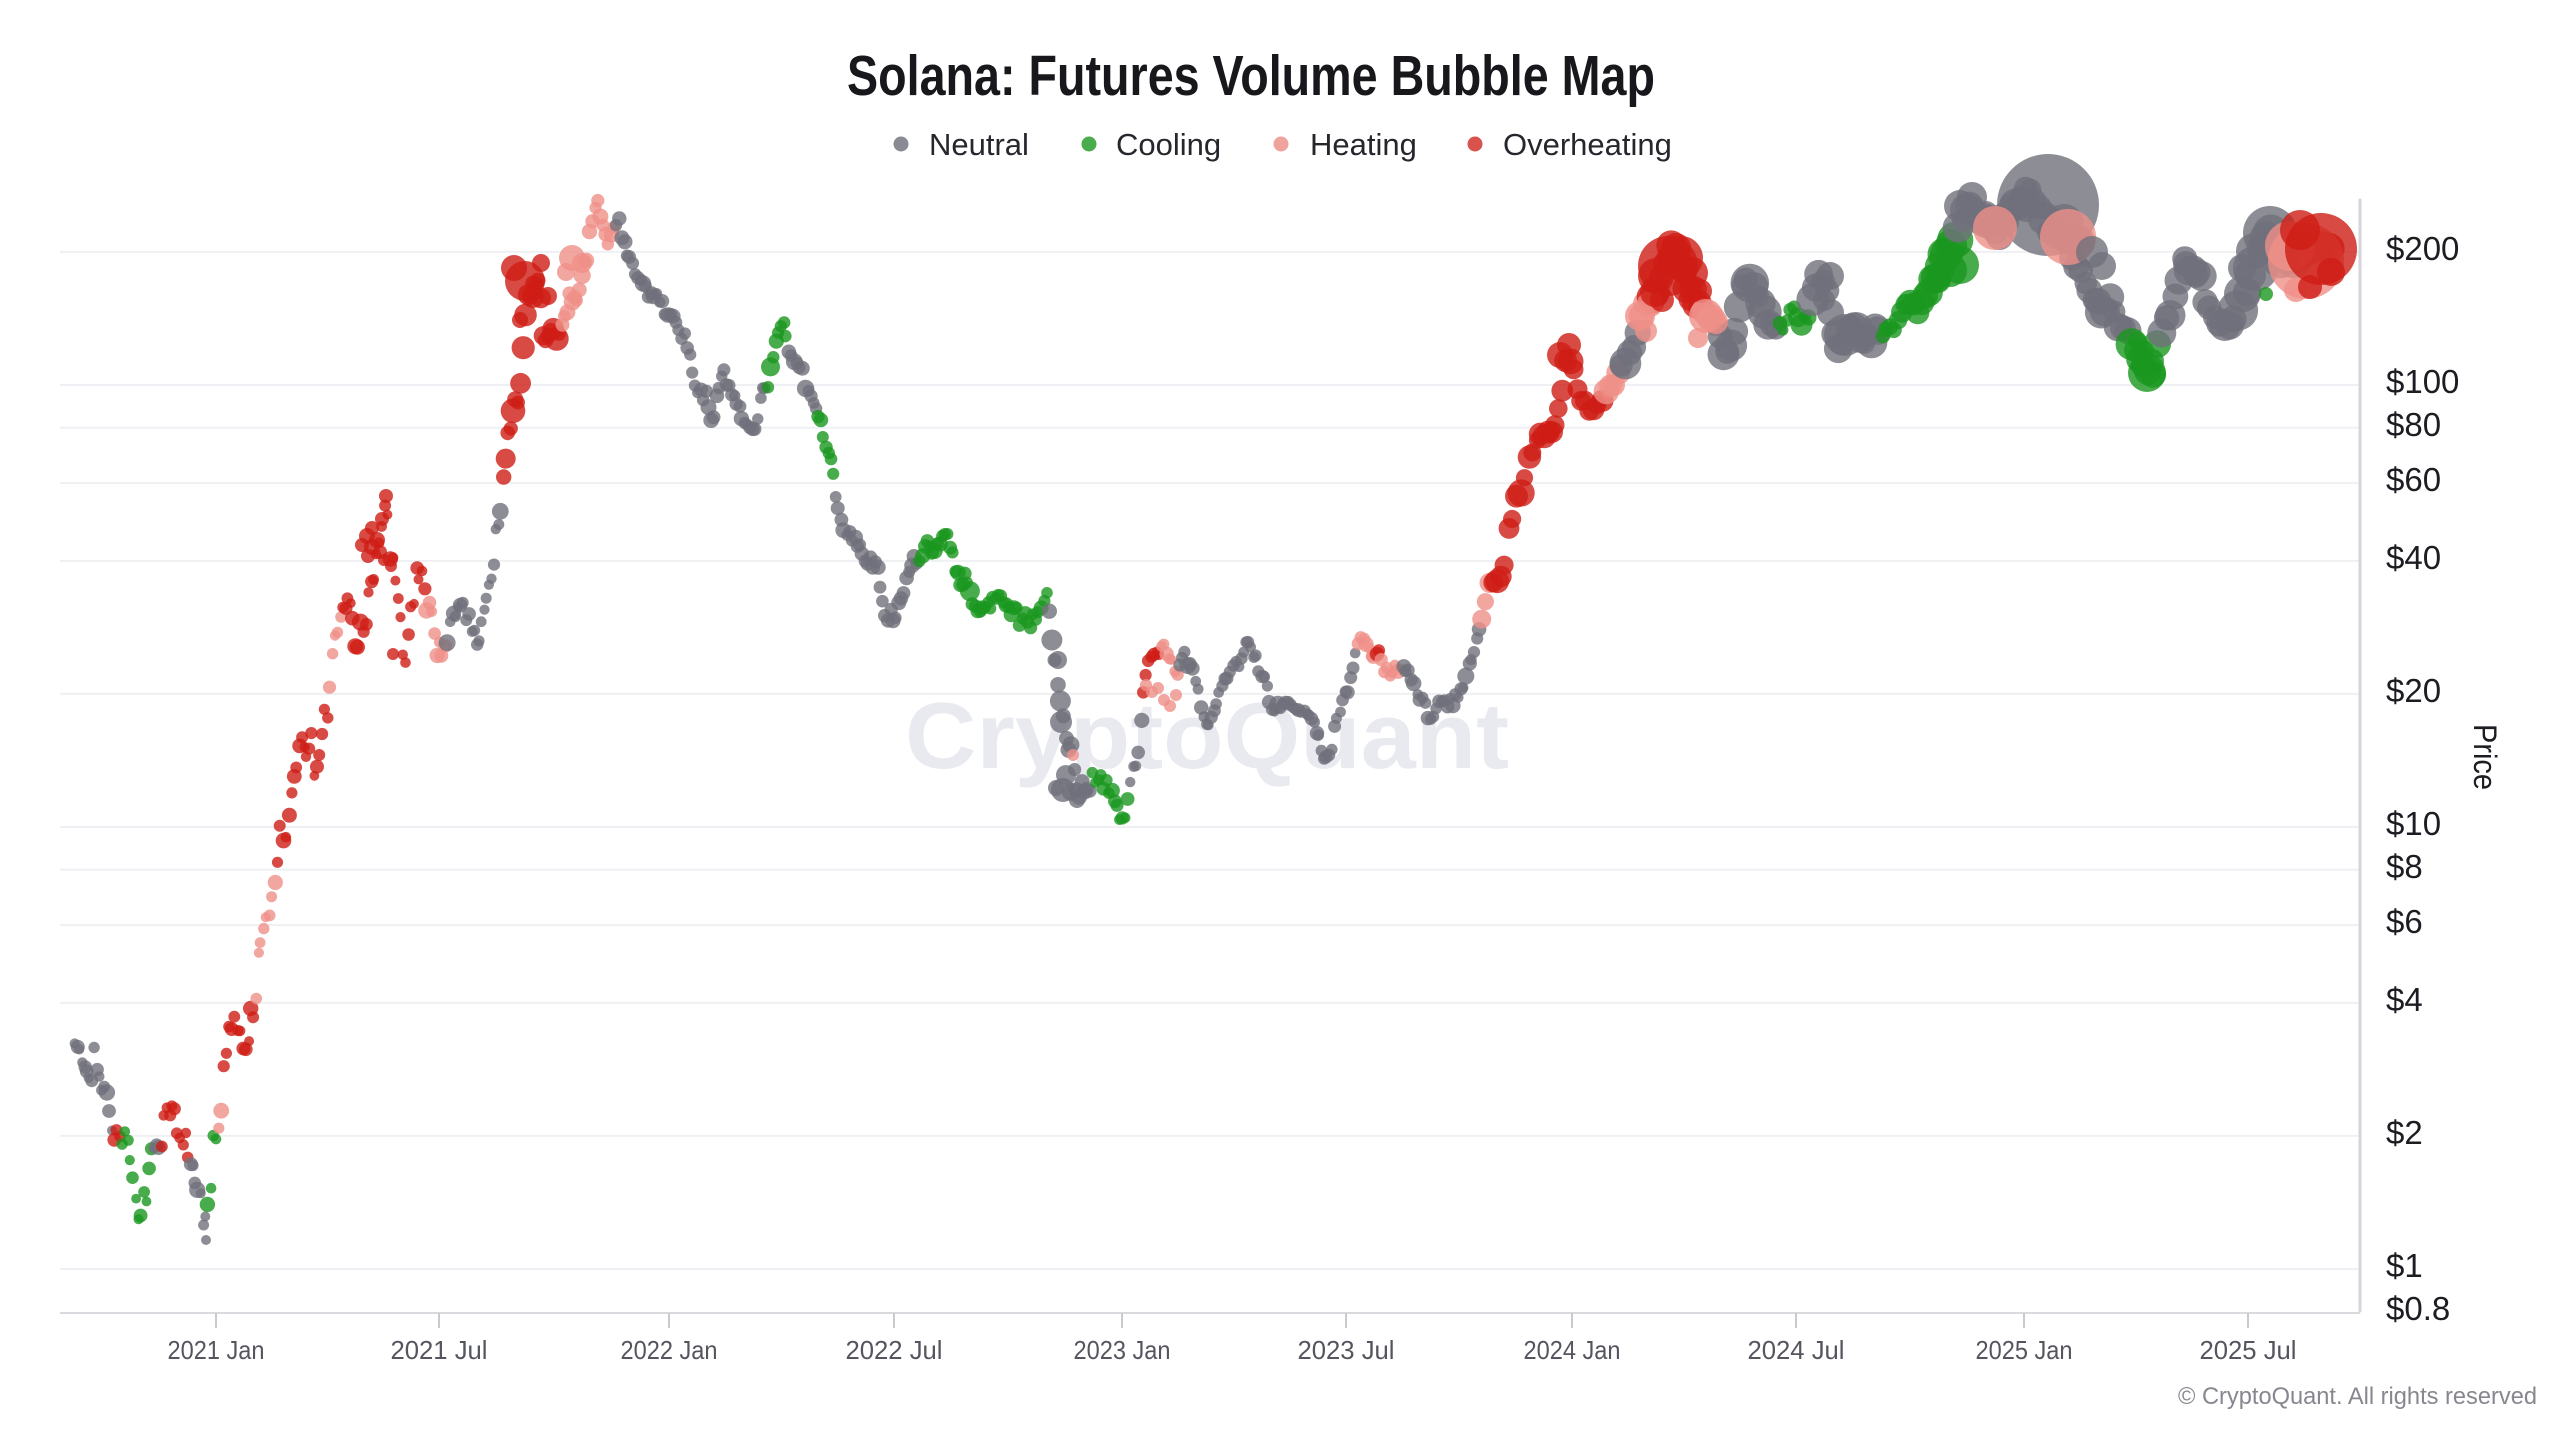  What do you see at coordinates (1168, 144) in the screenshot?
I see `svg-text: Cooling` at bounding box center [1168, 144].